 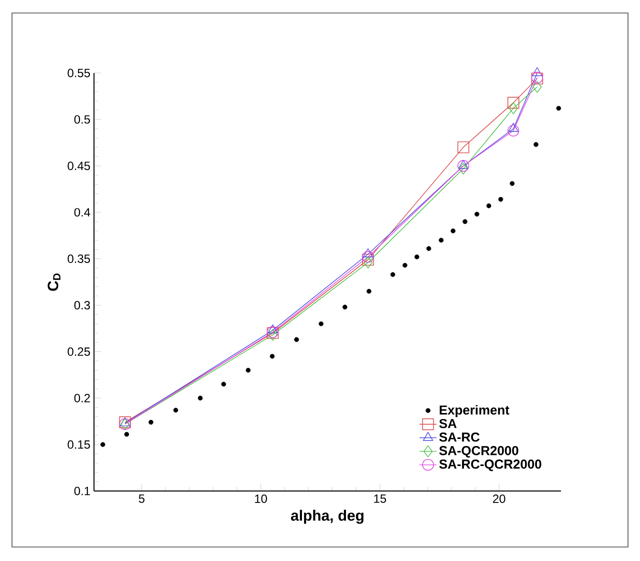 I want to click on y-tick-label: 0.15, so click(x=79, y=444).